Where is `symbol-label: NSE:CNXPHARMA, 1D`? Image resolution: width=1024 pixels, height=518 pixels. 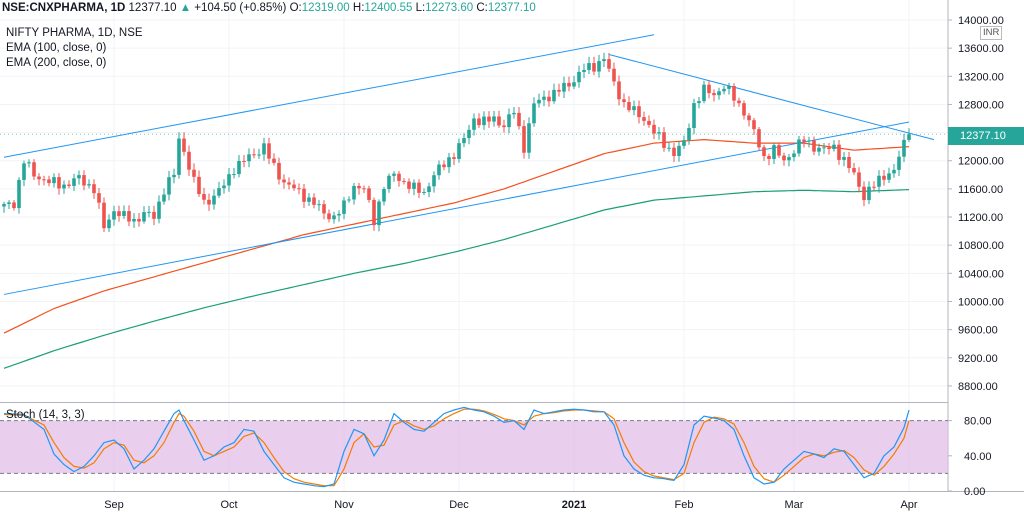
symbol-label: NSE:CNXPHARMA, 1D is located at coordinates (64, 8).